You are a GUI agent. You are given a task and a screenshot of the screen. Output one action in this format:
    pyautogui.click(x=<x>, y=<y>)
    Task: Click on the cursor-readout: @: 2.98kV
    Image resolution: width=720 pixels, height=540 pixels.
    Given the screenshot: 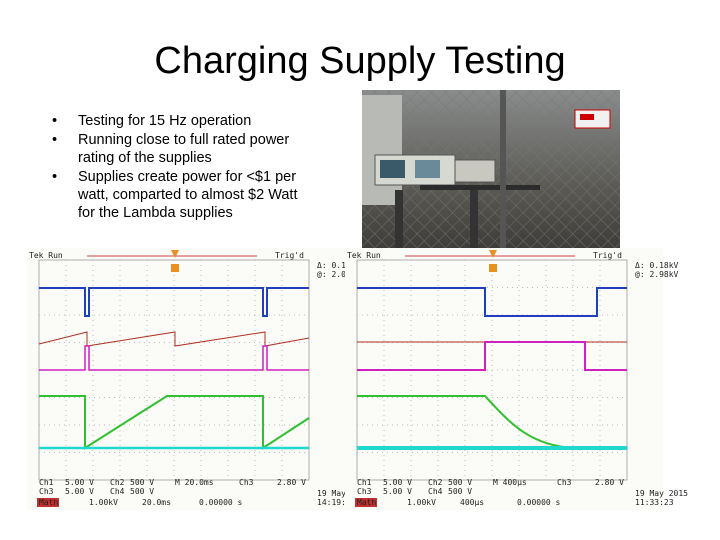 What is the action you would take?
    pyautogui.click(x=657, y=274)
    